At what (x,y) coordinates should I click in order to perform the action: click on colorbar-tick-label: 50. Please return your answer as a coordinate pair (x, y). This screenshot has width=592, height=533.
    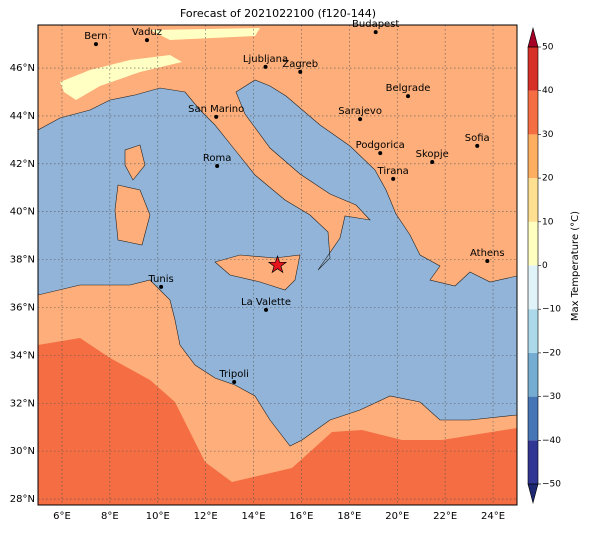
    Looking at the image, I should click on (548, 48).